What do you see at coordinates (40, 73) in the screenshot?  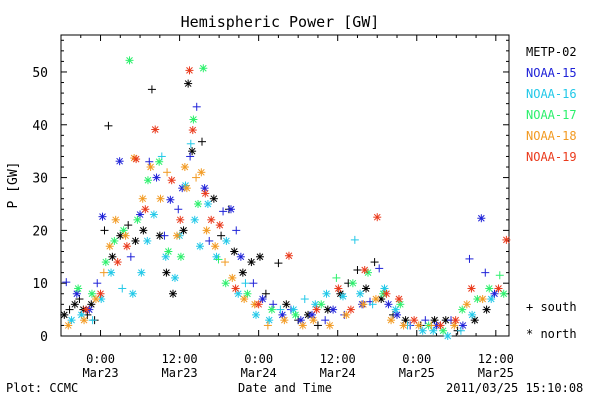 I see `y-tick-label: 50` at bounding box center [40, 73].